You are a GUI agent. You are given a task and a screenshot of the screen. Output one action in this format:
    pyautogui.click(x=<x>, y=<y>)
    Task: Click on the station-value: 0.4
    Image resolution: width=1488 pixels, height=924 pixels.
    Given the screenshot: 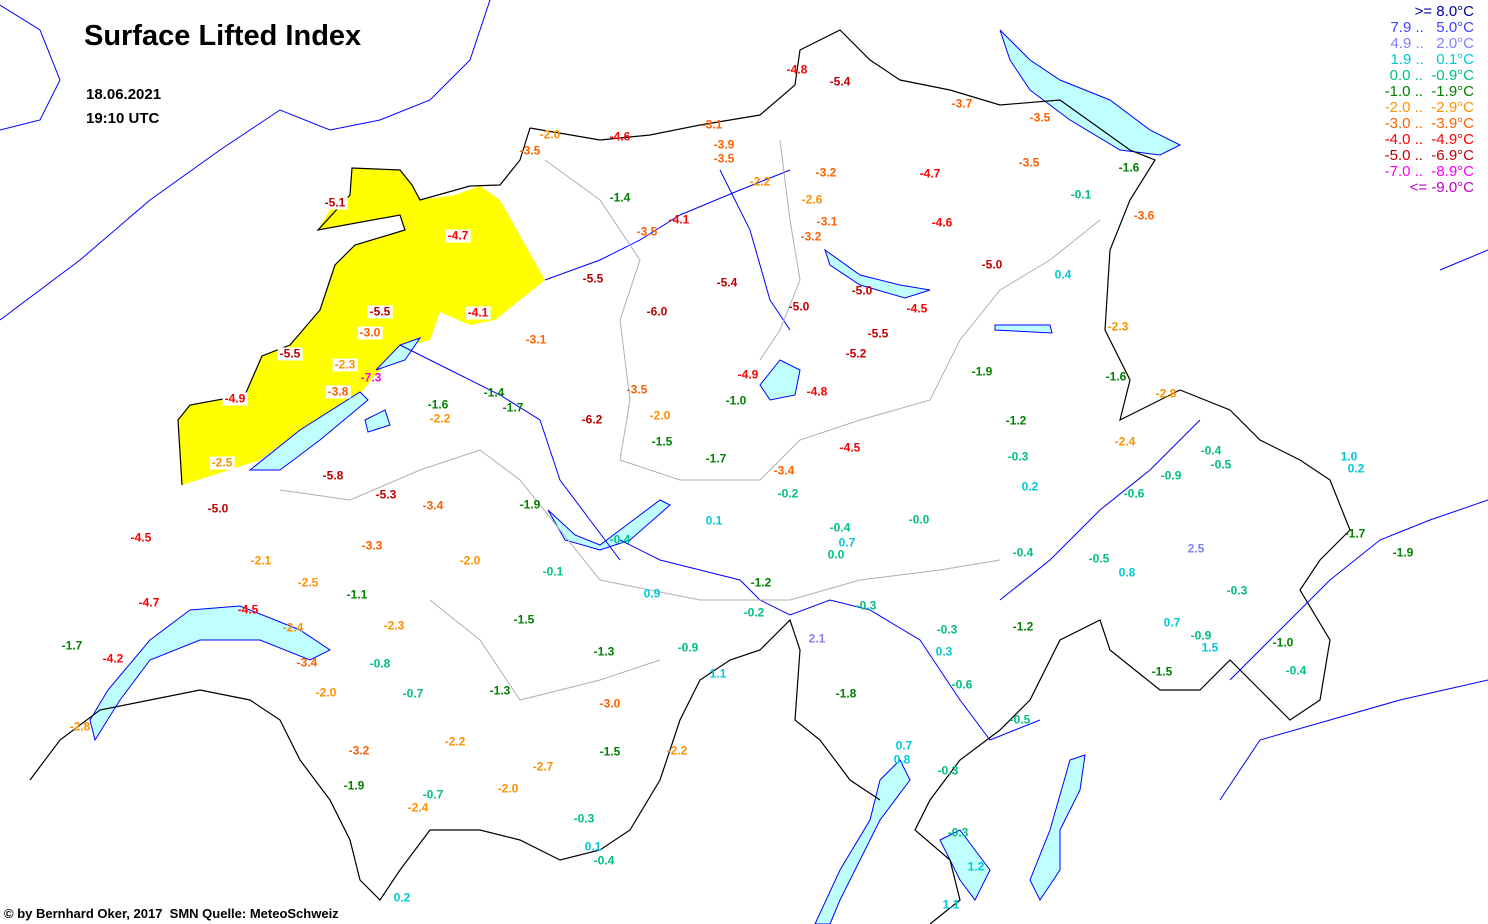 What is the action you would take?
    pyautogui.click(x=1063, y=274)
    